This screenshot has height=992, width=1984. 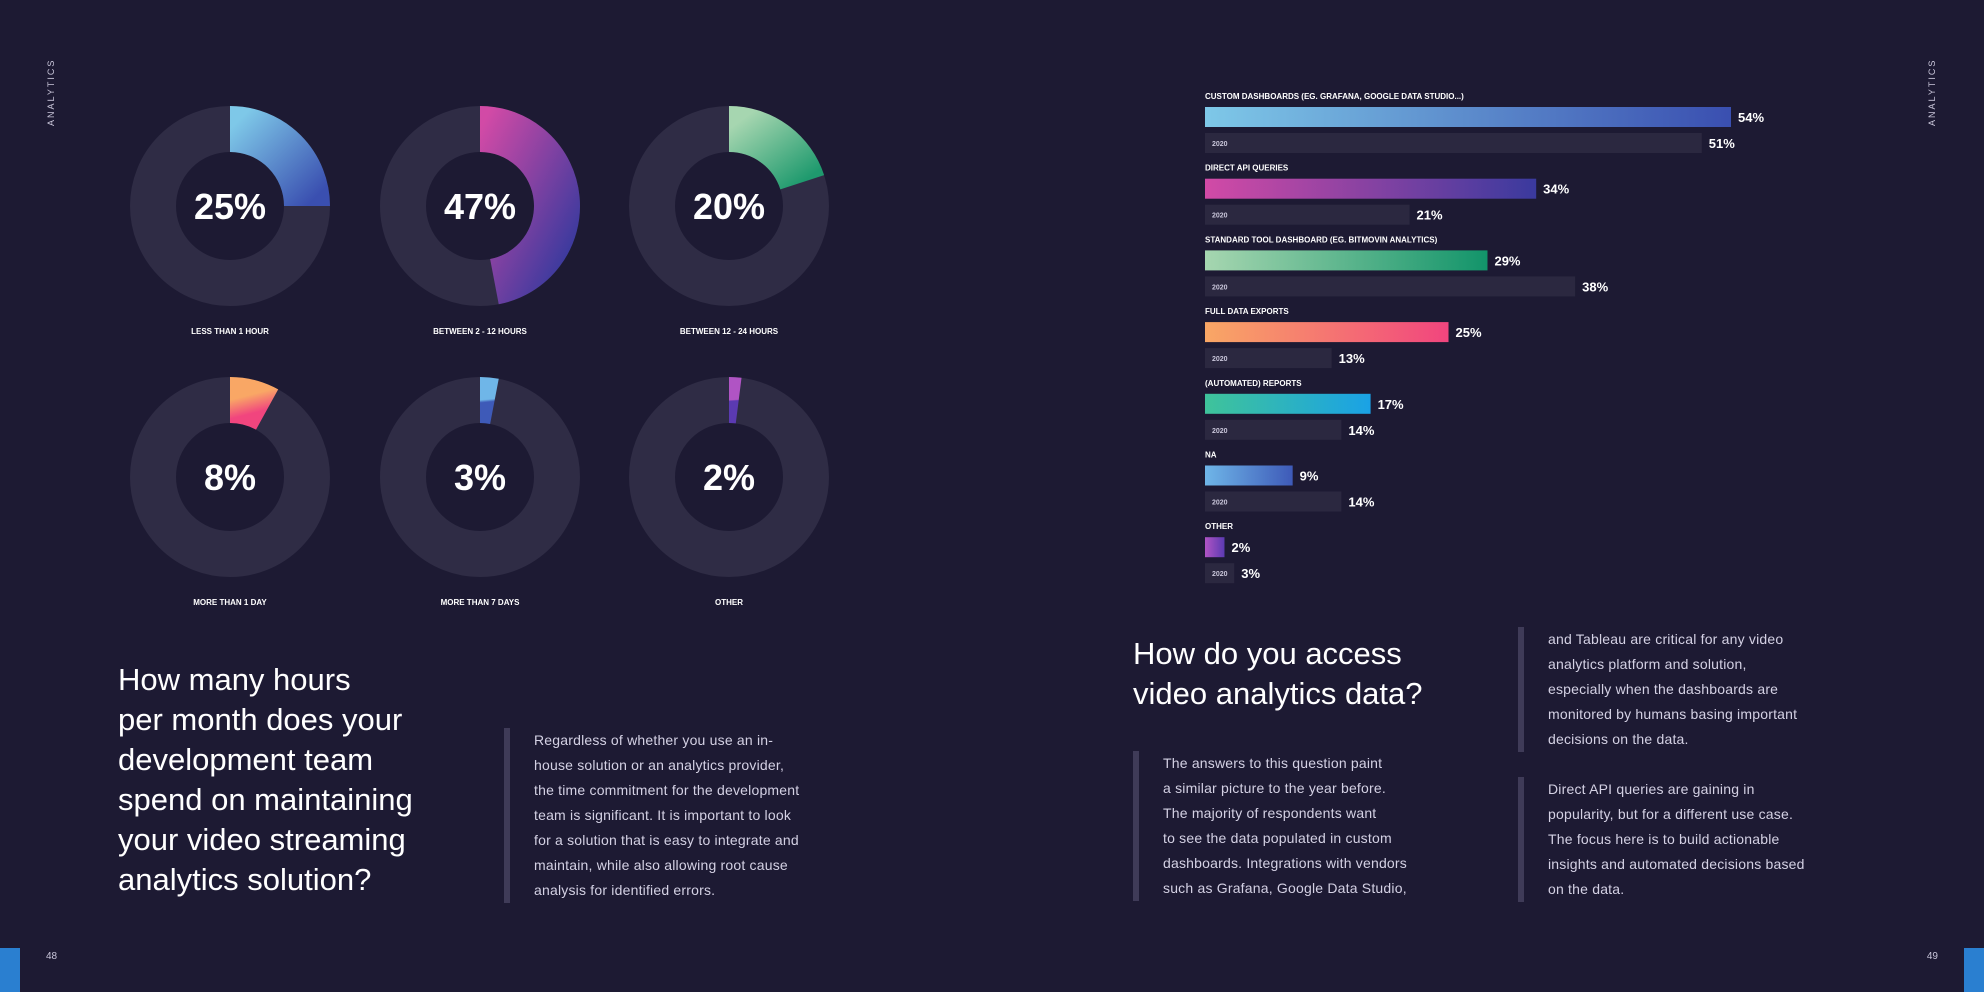 What do you see at coordinates (1273, 763) in the screenshot?
I see `body-line: The answers to this question paint` at bounding box center [1273, 763].